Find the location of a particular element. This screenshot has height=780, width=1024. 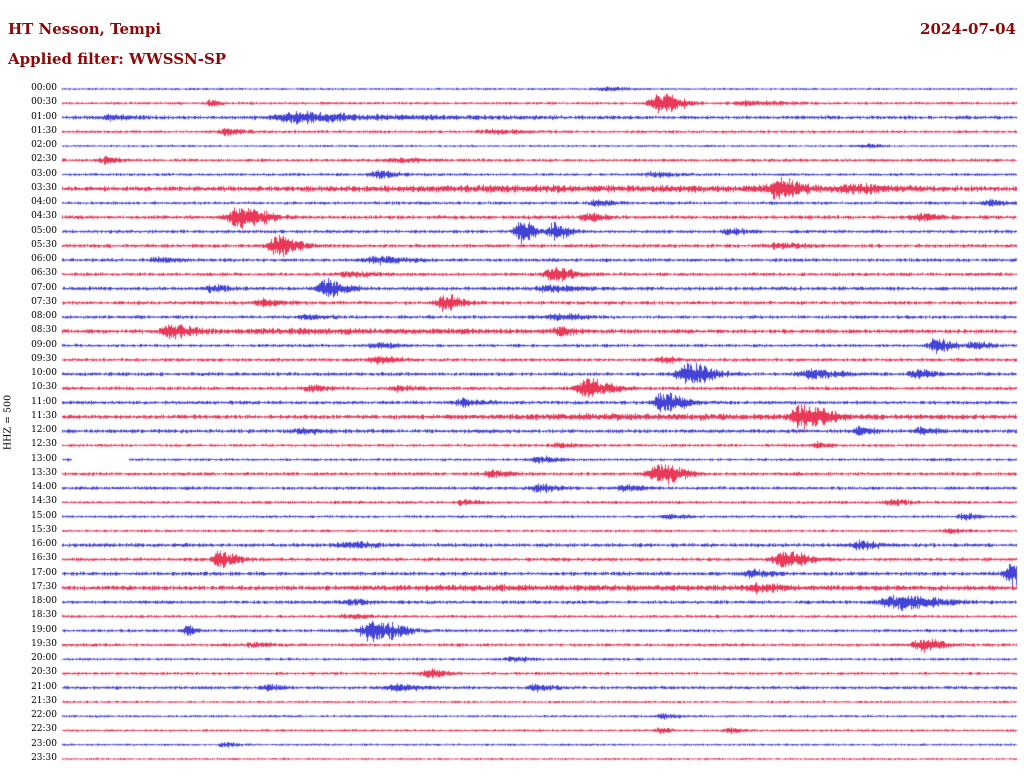

time-label: 04:30 is located at coordinates (44, 216).